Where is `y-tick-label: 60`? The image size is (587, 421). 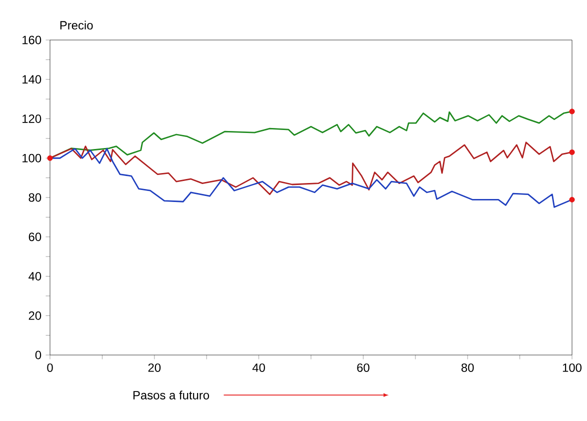 y-tick-label: 60 is located at coordinates (35, 237).